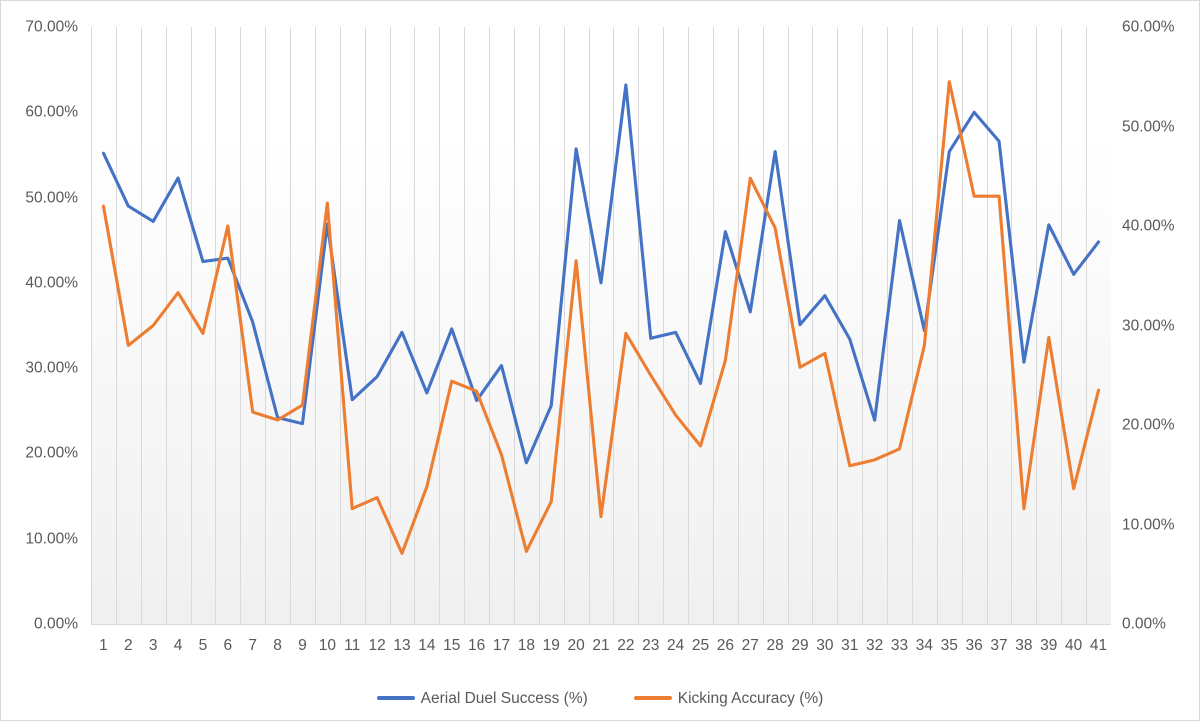 The height and width of the screenshot is (721, 1200). What do you see at coordinates (551, 645) in the screenshot?
I see `x-axis-tick: 19` at bounding box center [551, 645].